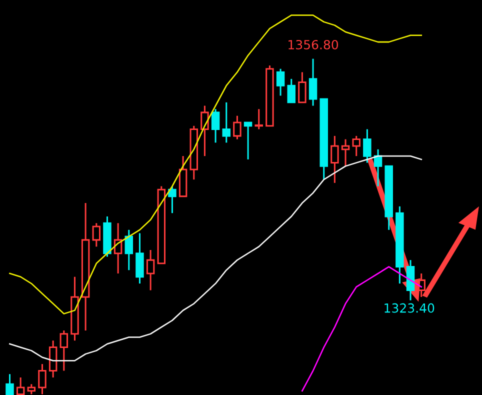 Image resolution: width=482 pixels, height=395 pixels. What do you see at coordinates (409, 308) in the screenshot?
I see `annotation: 1323.40` at bounding box center [409, 308].